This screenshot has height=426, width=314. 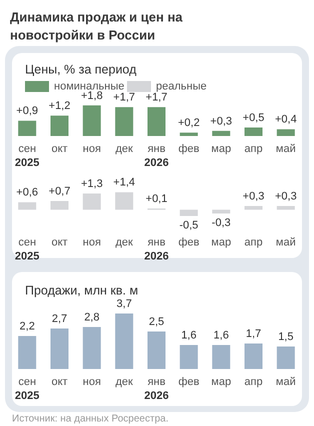 I want to click on text: Источник: на данных Росреестра., so click(x=90, y=419).